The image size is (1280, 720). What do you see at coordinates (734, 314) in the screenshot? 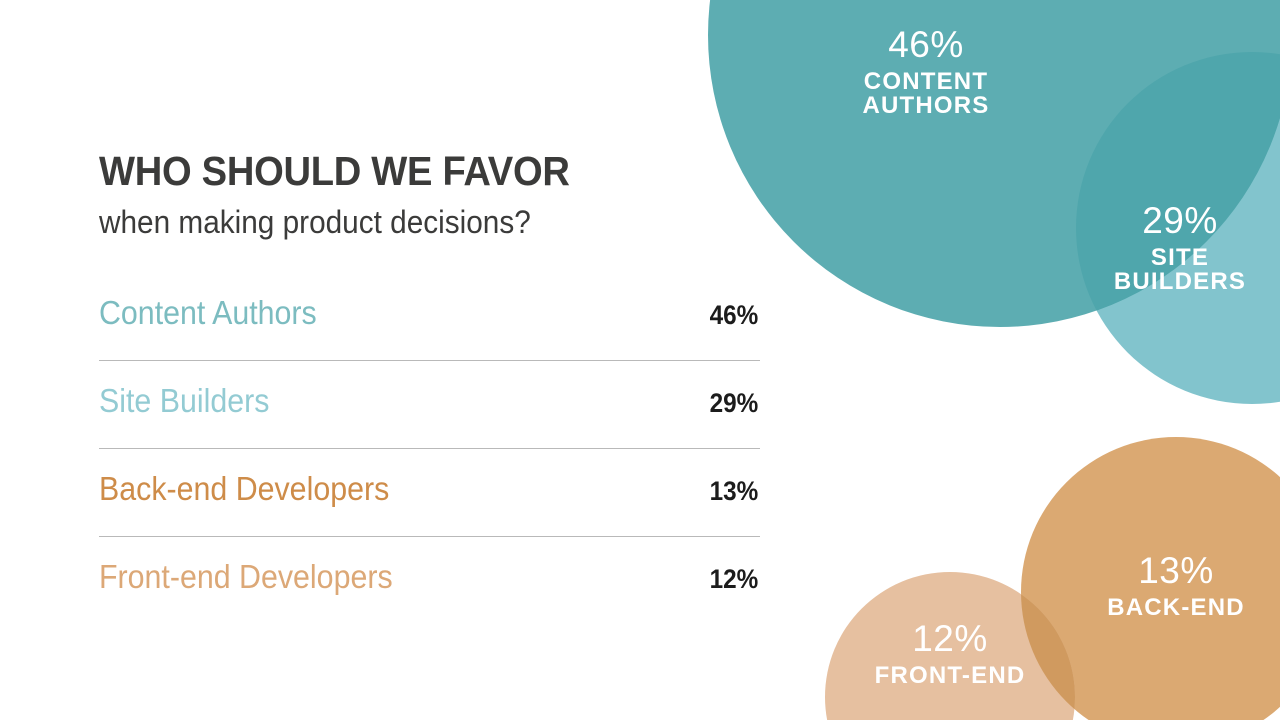
I see `table-row-value: 46%` at bounding box center [734, 314].